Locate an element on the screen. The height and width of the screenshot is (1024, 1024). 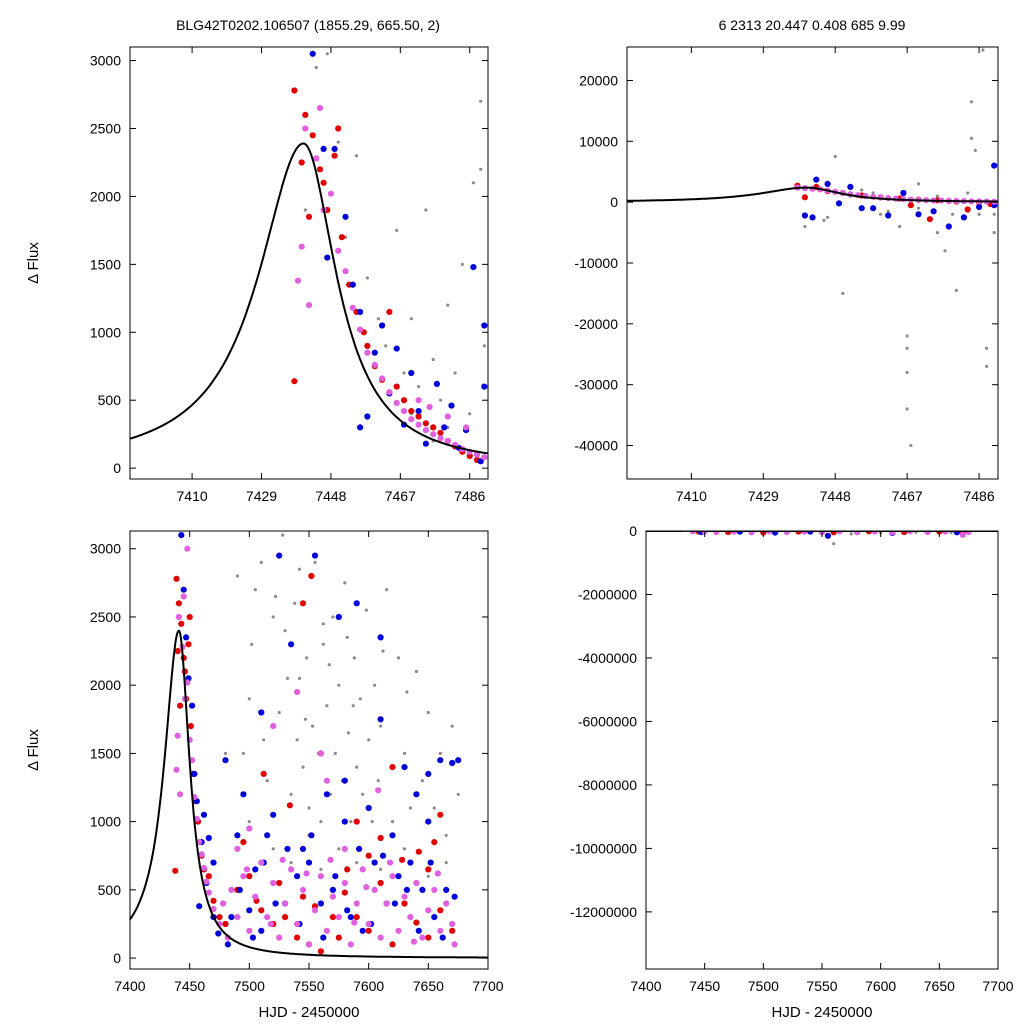
y-tick-label: 2500 is located at coordinates (105, 617).